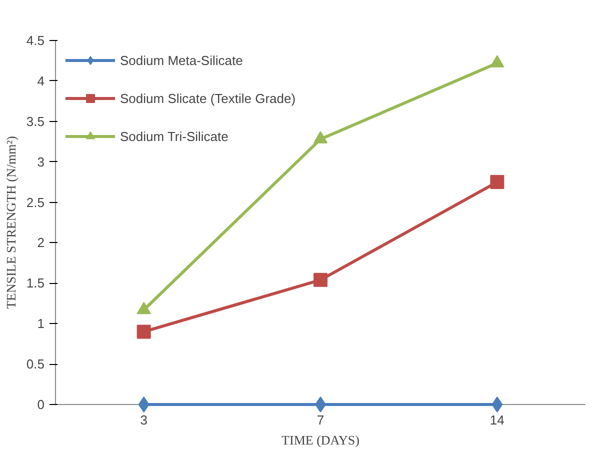  What do you see at coordinates (41, 80) in the screenshot?
I see `y-tick-label: 4` at bounding box center [41, 80].